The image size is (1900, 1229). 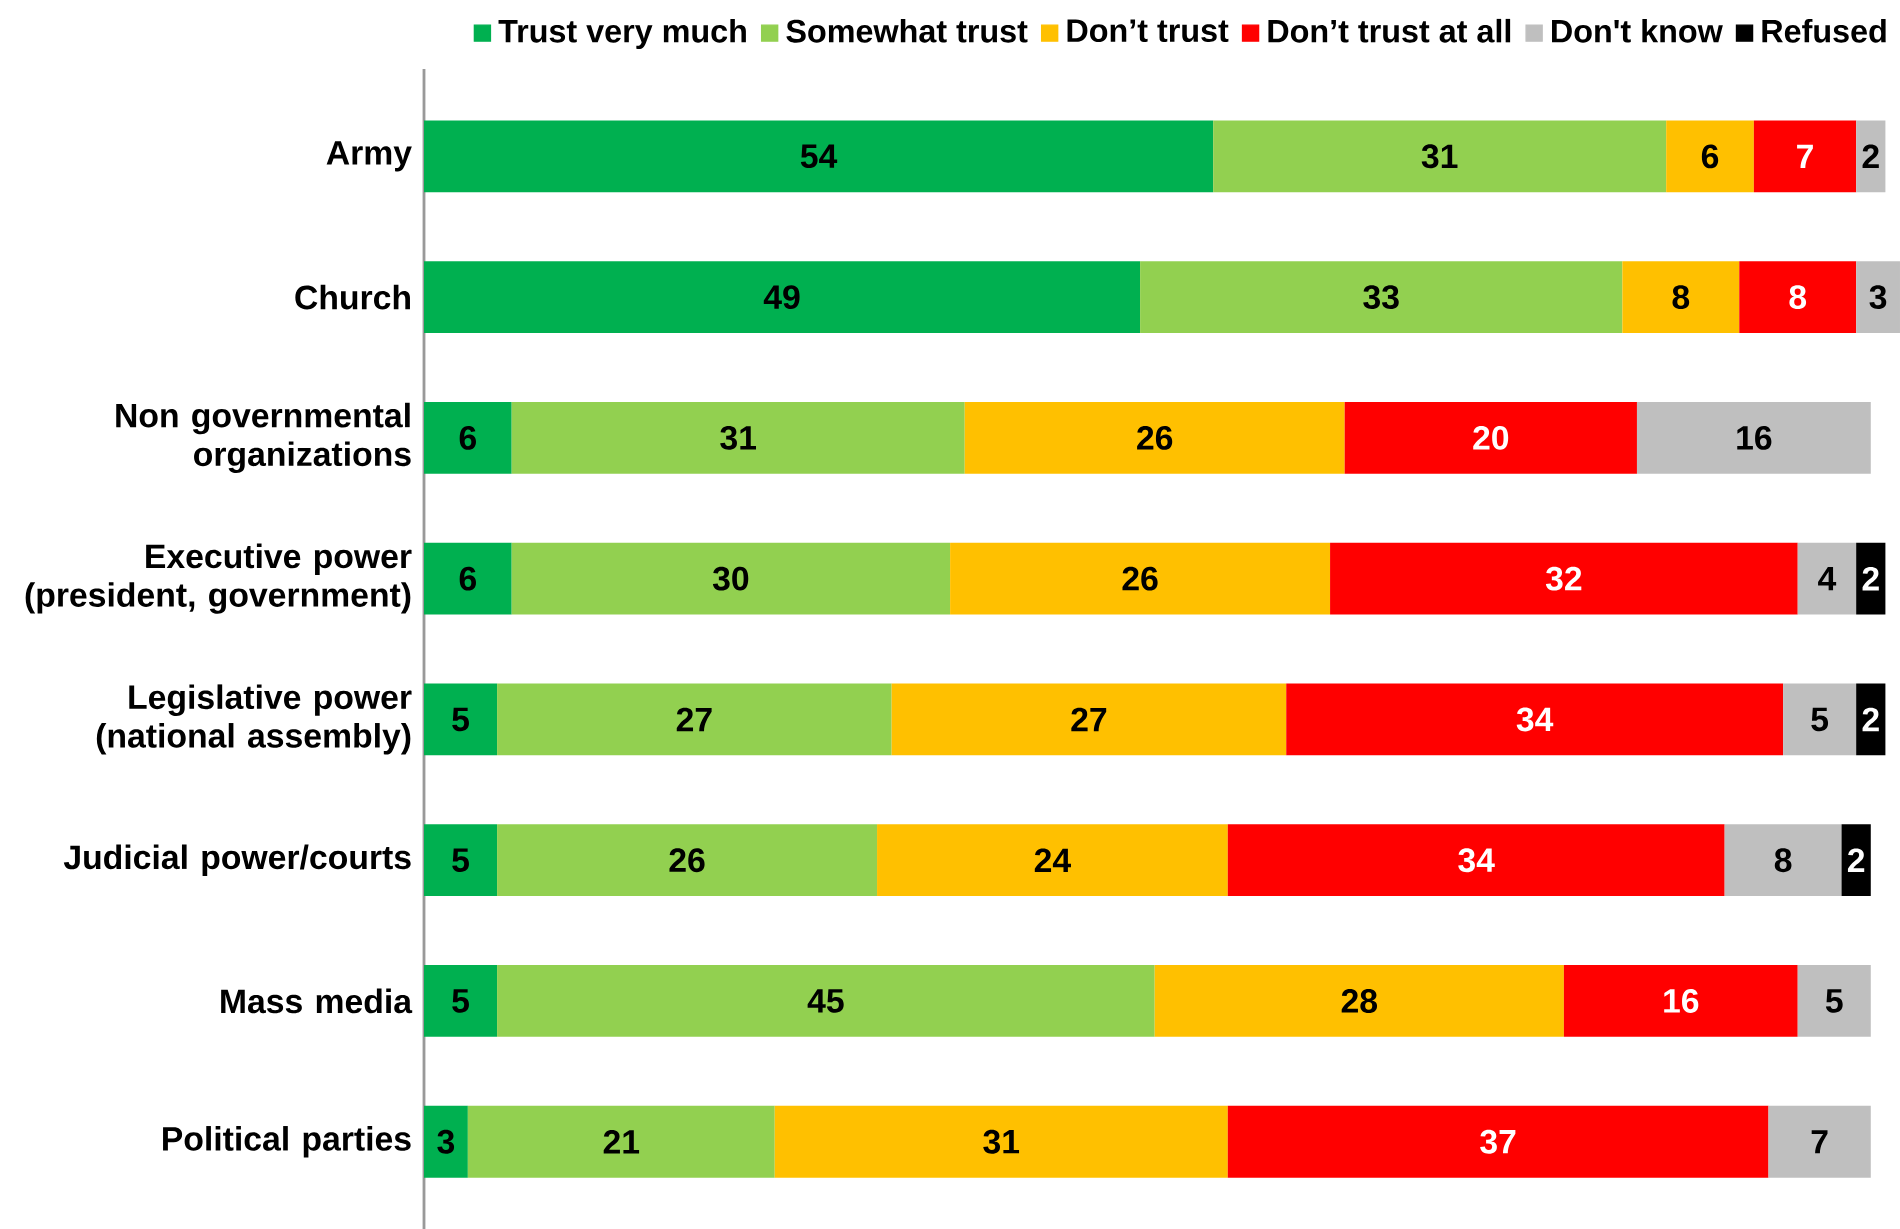 What do you see at coordinates (907, 30) in the screenshot?
I see `legend-label: Somewhat trust` at bounding box center [907, 30].